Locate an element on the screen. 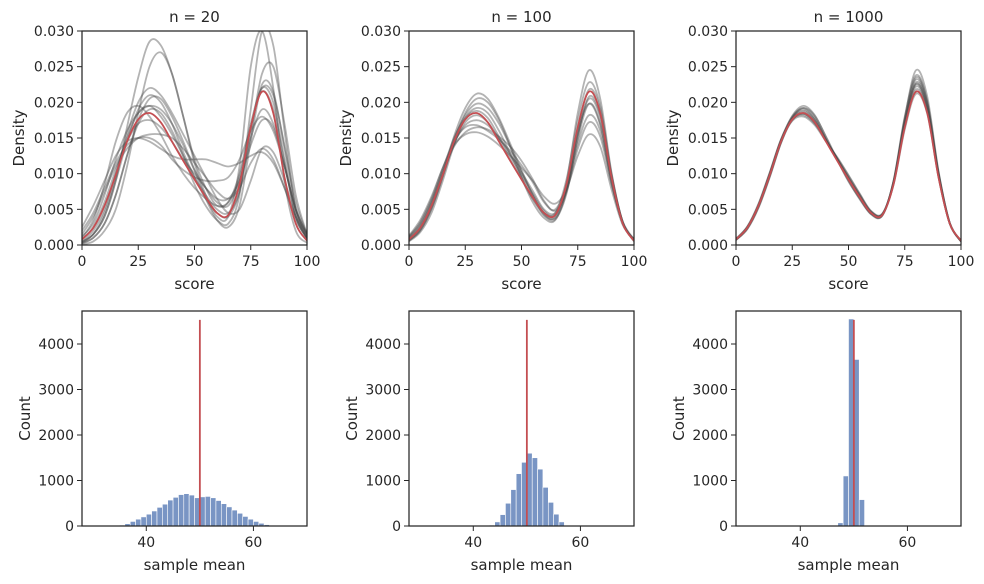 This screenshot has width=984, height=584. x-tick-label: 75 is located at coordinates (578, 262).